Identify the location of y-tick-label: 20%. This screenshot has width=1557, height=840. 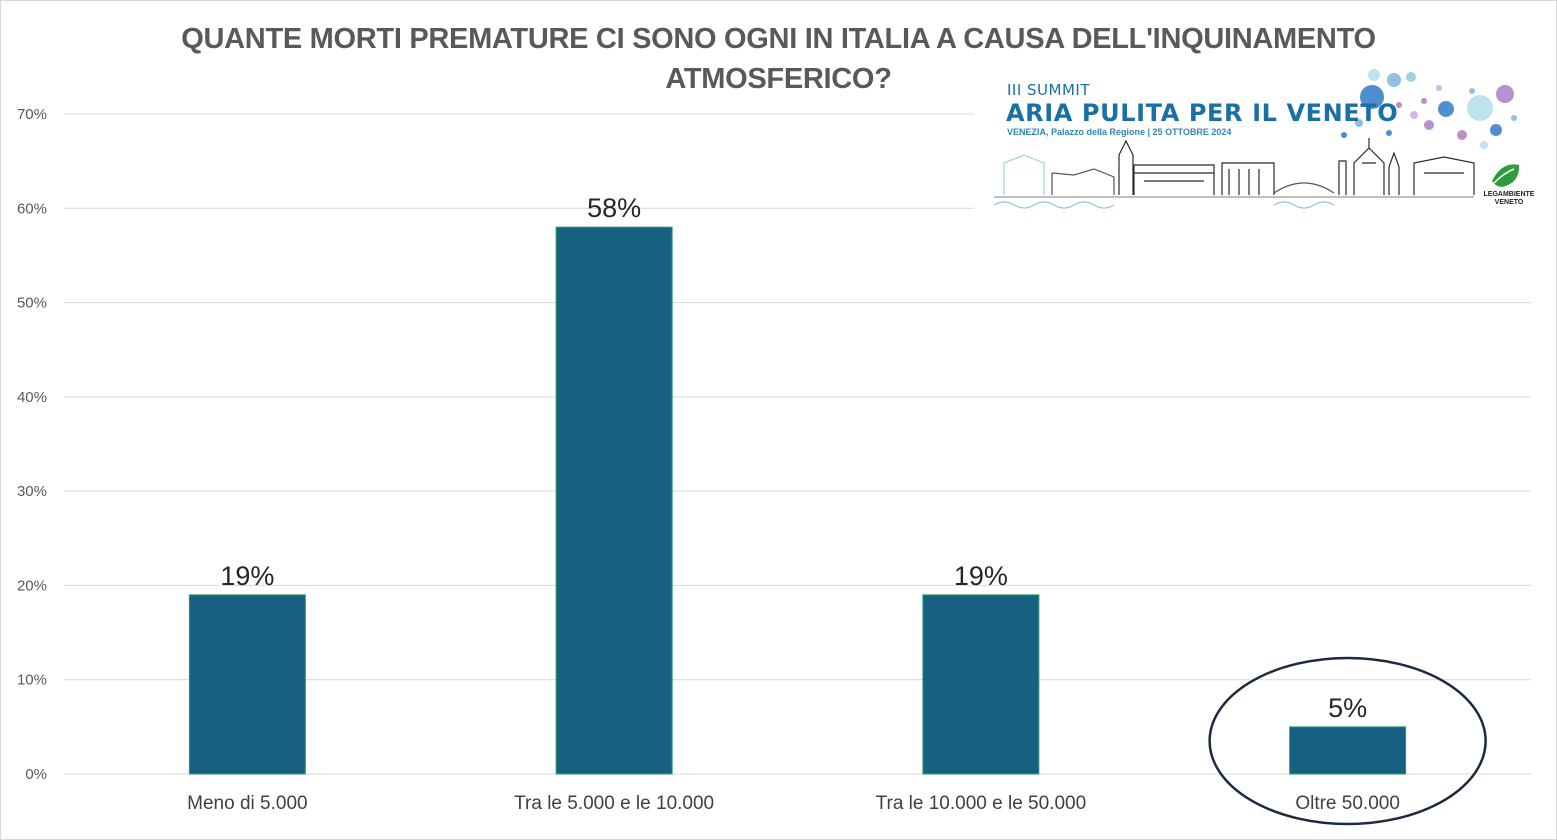
(32, 585).